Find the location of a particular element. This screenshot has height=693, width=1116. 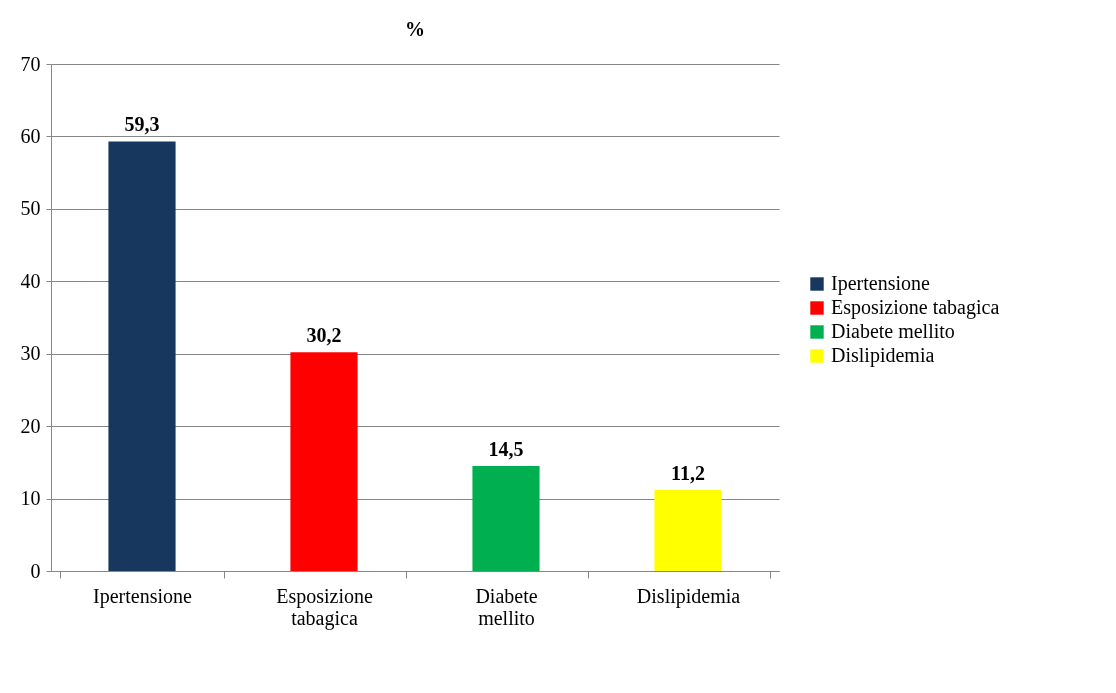

y-tick-label: 0 is located at coordinates (35, 570).